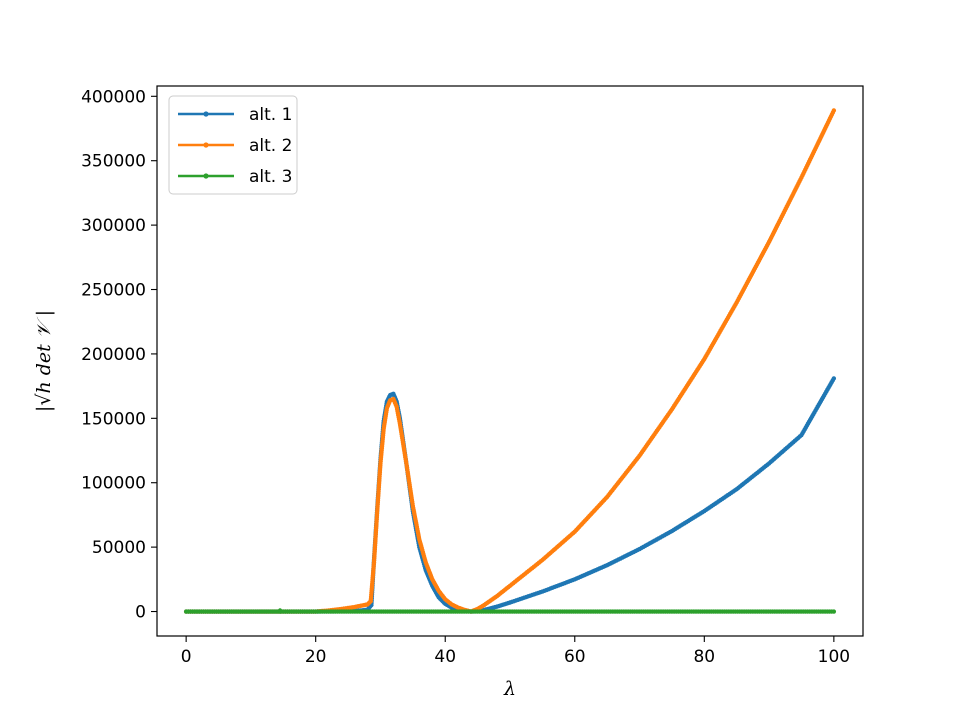 Image resolution: width=960 pixels, height=716 pixels. What do you see at coordinates (509, 689) in the screenshot?
I see `x-axis-label: λ` at bounding box center [509, 689].